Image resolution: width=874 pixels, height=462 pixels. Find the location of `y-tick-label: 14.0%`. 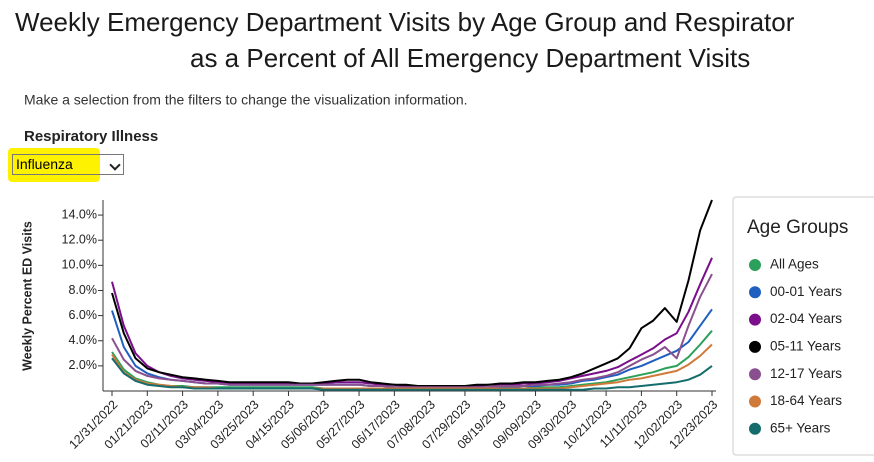

y-tick-label: 14.0% is located at coordinates (79, 214).